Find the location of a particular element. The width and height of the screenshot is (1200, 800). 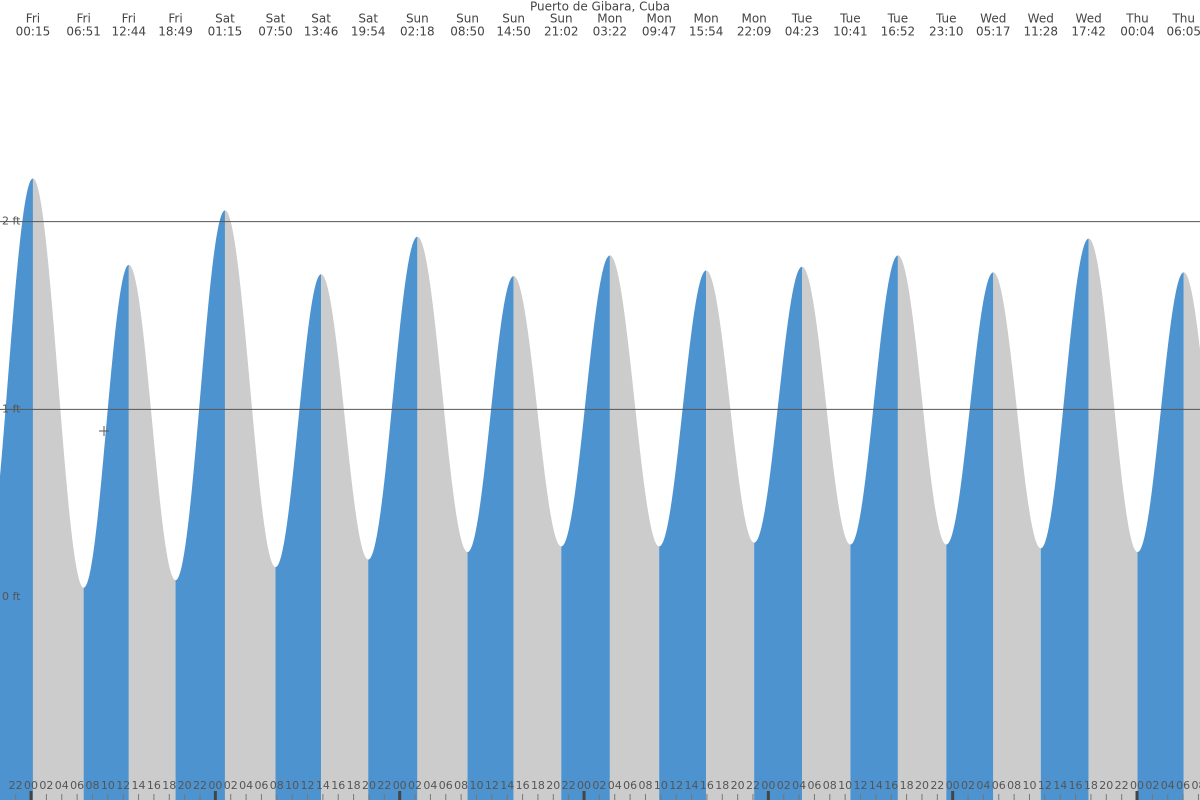

extreme-day: Tue is located at coordinates (898, 19).